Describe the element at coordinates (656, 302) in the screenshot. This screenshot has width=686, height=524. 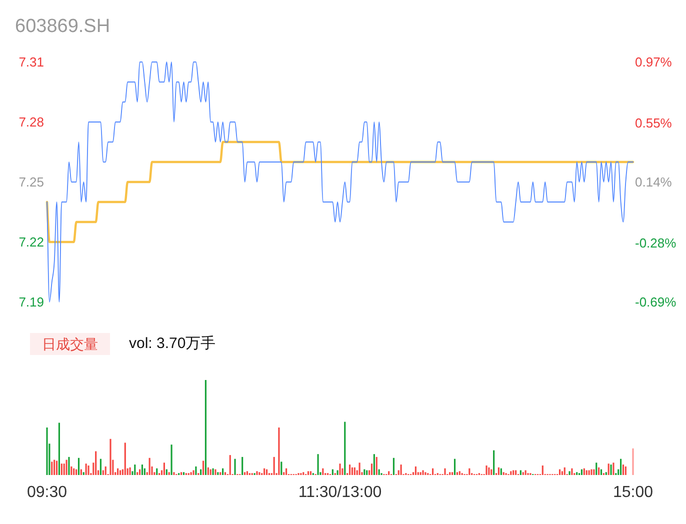
I see `y2-tick-label: -0.69%` at that location.